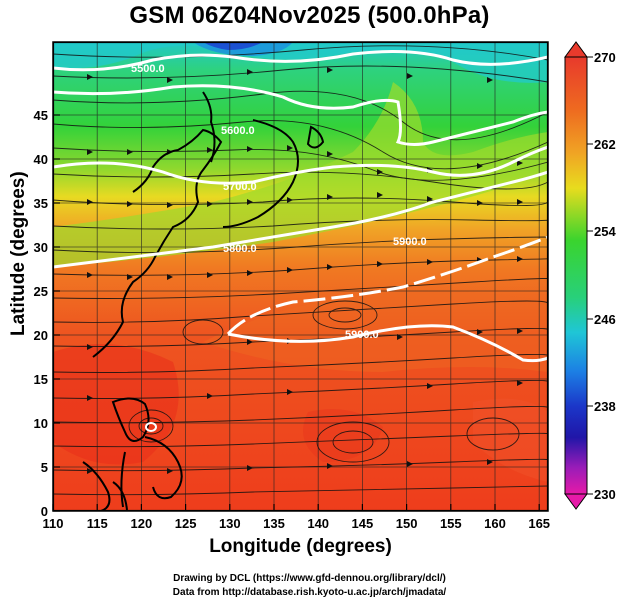 The width and height of the screenshot is (619, 605). Describe the element at coordinates (186, 523) in the screenshot. I see `x-tick-label: 125` at that location.